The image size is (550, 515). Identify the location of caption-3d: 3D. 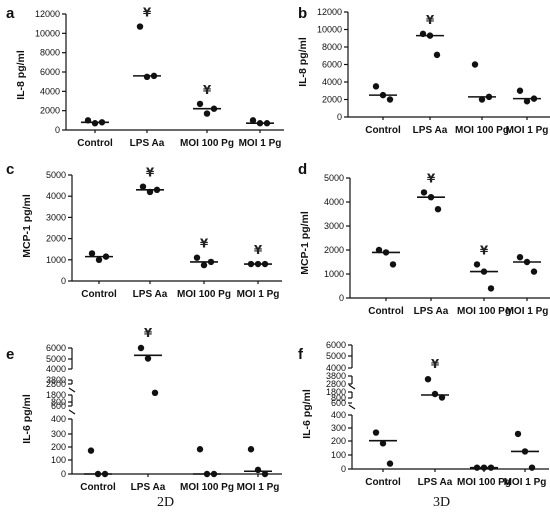
(441, 502).